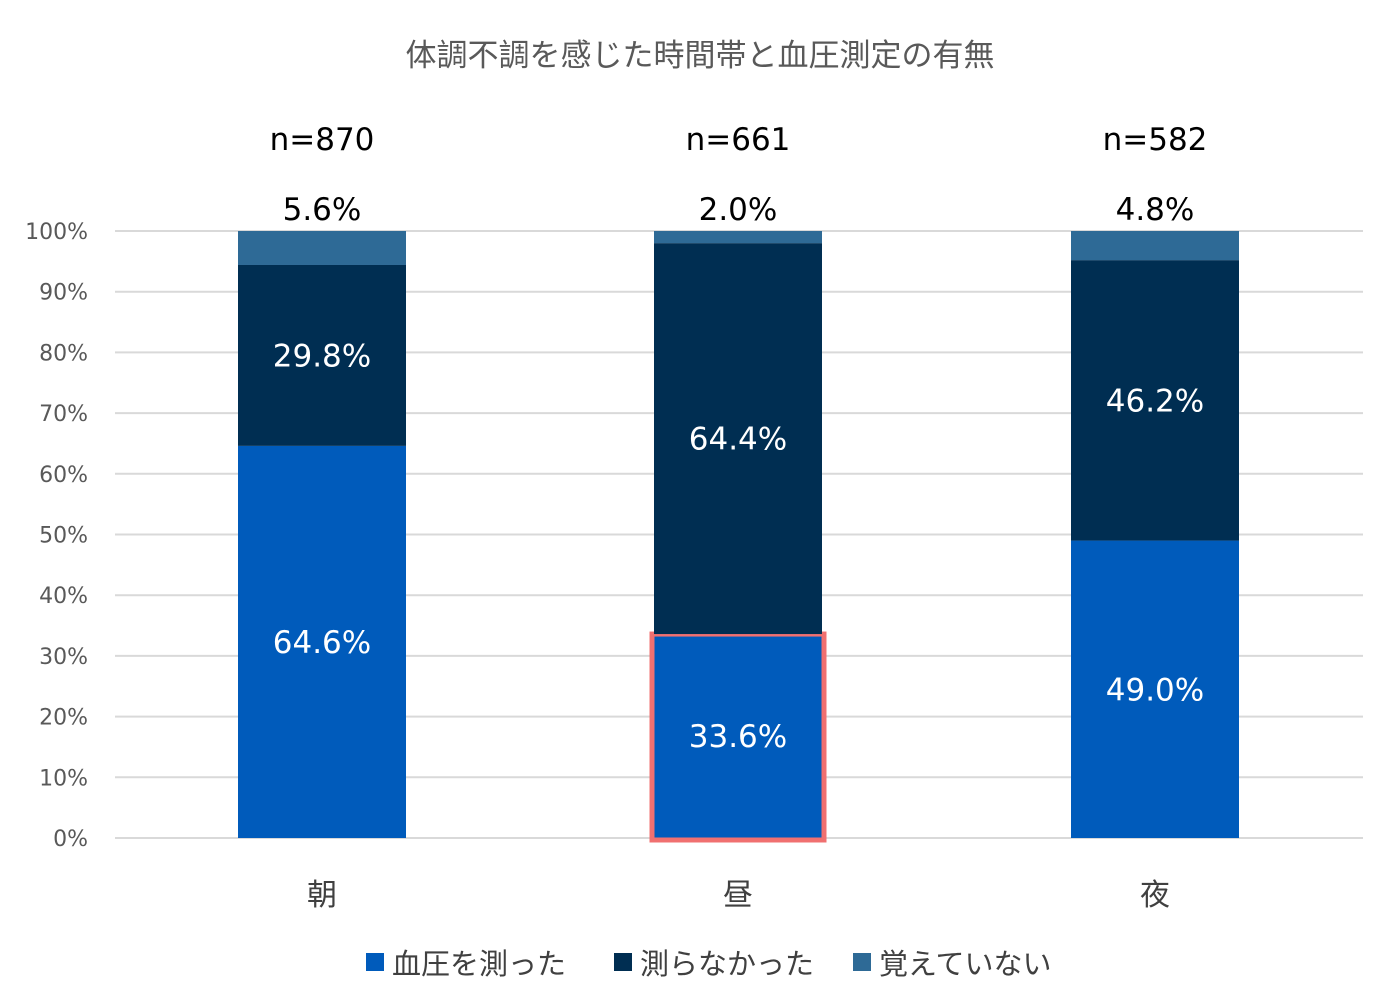 The height and width of the screenshot is (998, 1400). I want to click on legend: 血圧を測った 測らなかった 覚えていない, so click(709, 964).